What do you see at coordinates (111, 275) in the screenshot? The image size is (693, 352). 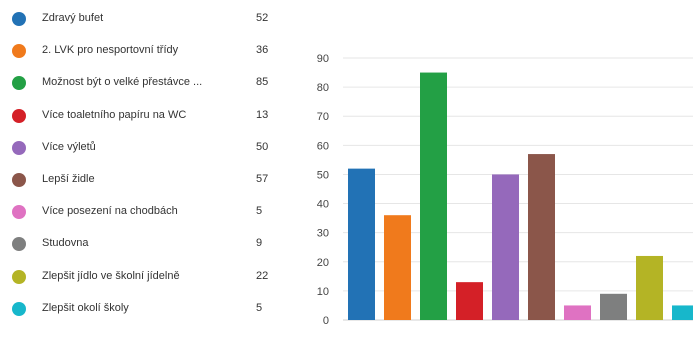 I see `legend-label: Zlepšit jídlo ve školní jídelně` at bounding box center [111, 275].